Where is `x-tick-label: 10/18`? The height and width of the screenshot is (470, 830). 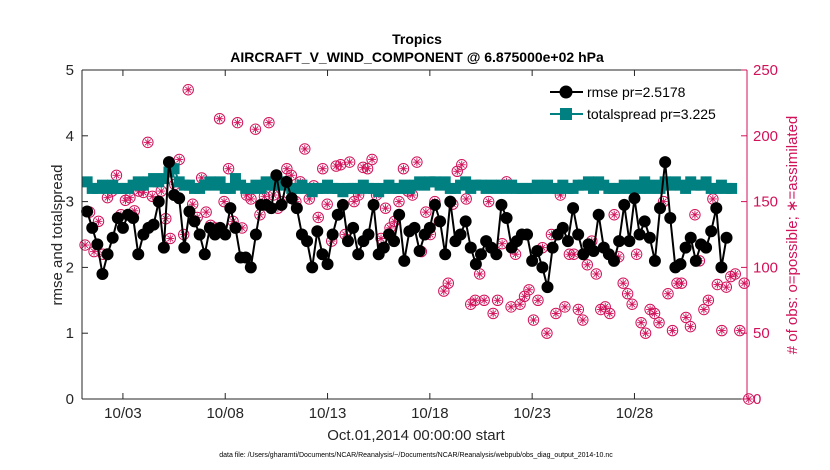 x-tick-label: 10/18 is located at coordinates (430, 413).